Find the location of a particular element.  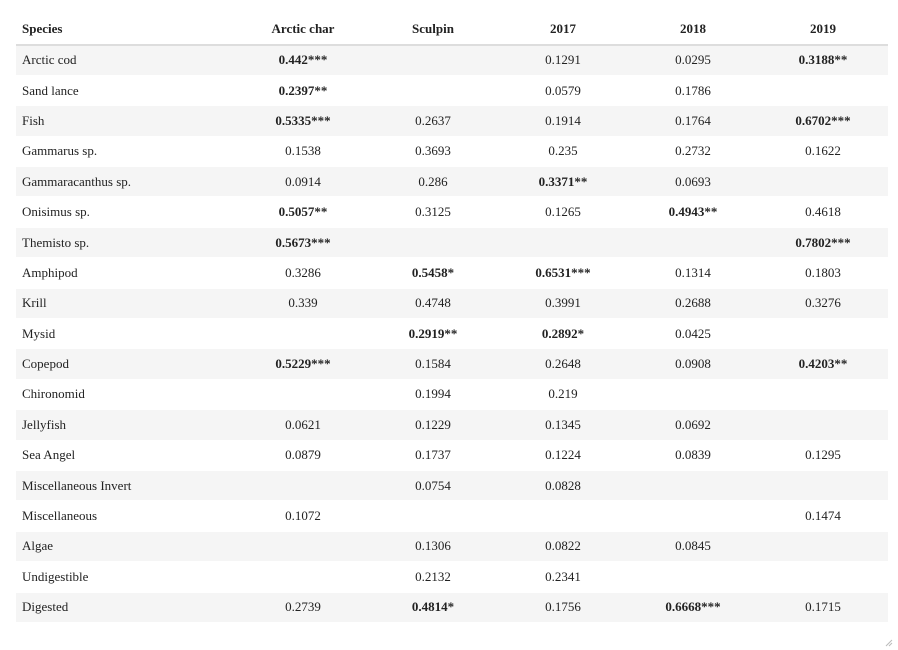

value-cell-2018: 0.0295 is located at coordinates (693, 60).